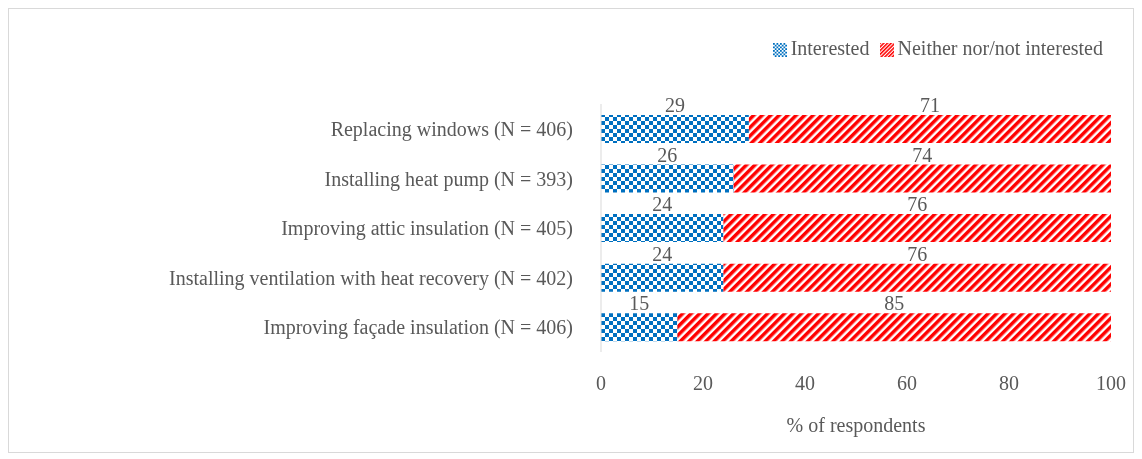 The height and width of the screenshot is (459, 1142). What do you see at coordinates (907, 383) in the screenshot?
I see `x-tick-label: 60` at bounding box center [907, 383].